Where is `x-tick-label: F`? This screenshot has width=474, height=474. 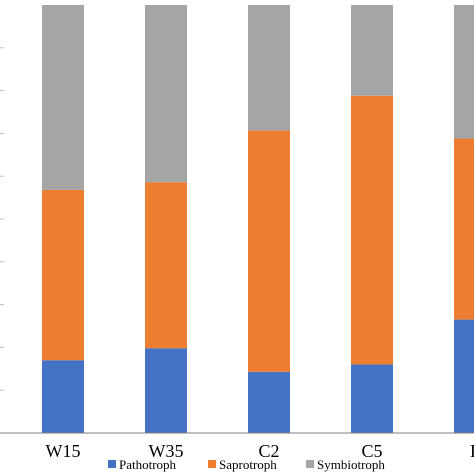 x-tick-label: F is located at coordinates (472, 451).